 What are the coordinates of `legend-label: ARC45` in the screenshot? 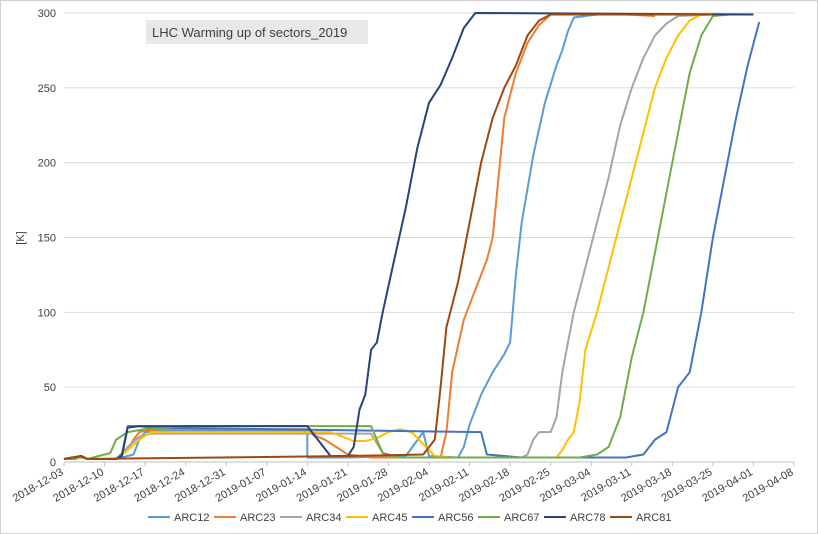 It's located at (389, 518).